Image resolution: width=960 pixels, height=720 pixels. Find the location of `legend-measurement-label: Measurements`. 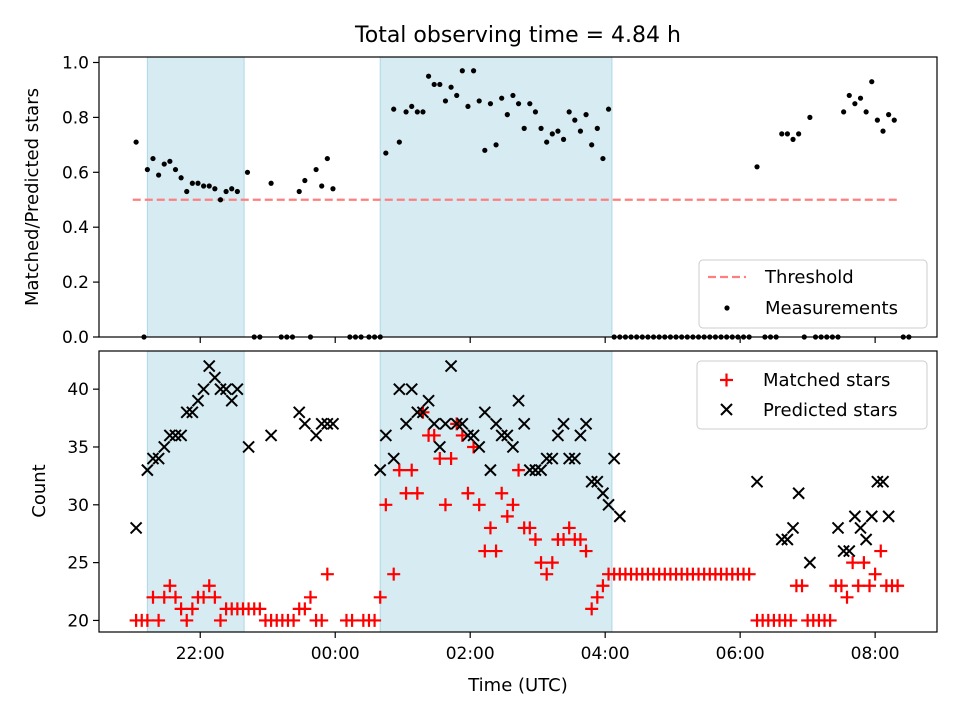

legend-measurement-label: Measurements is located at coordinates (831, 308).